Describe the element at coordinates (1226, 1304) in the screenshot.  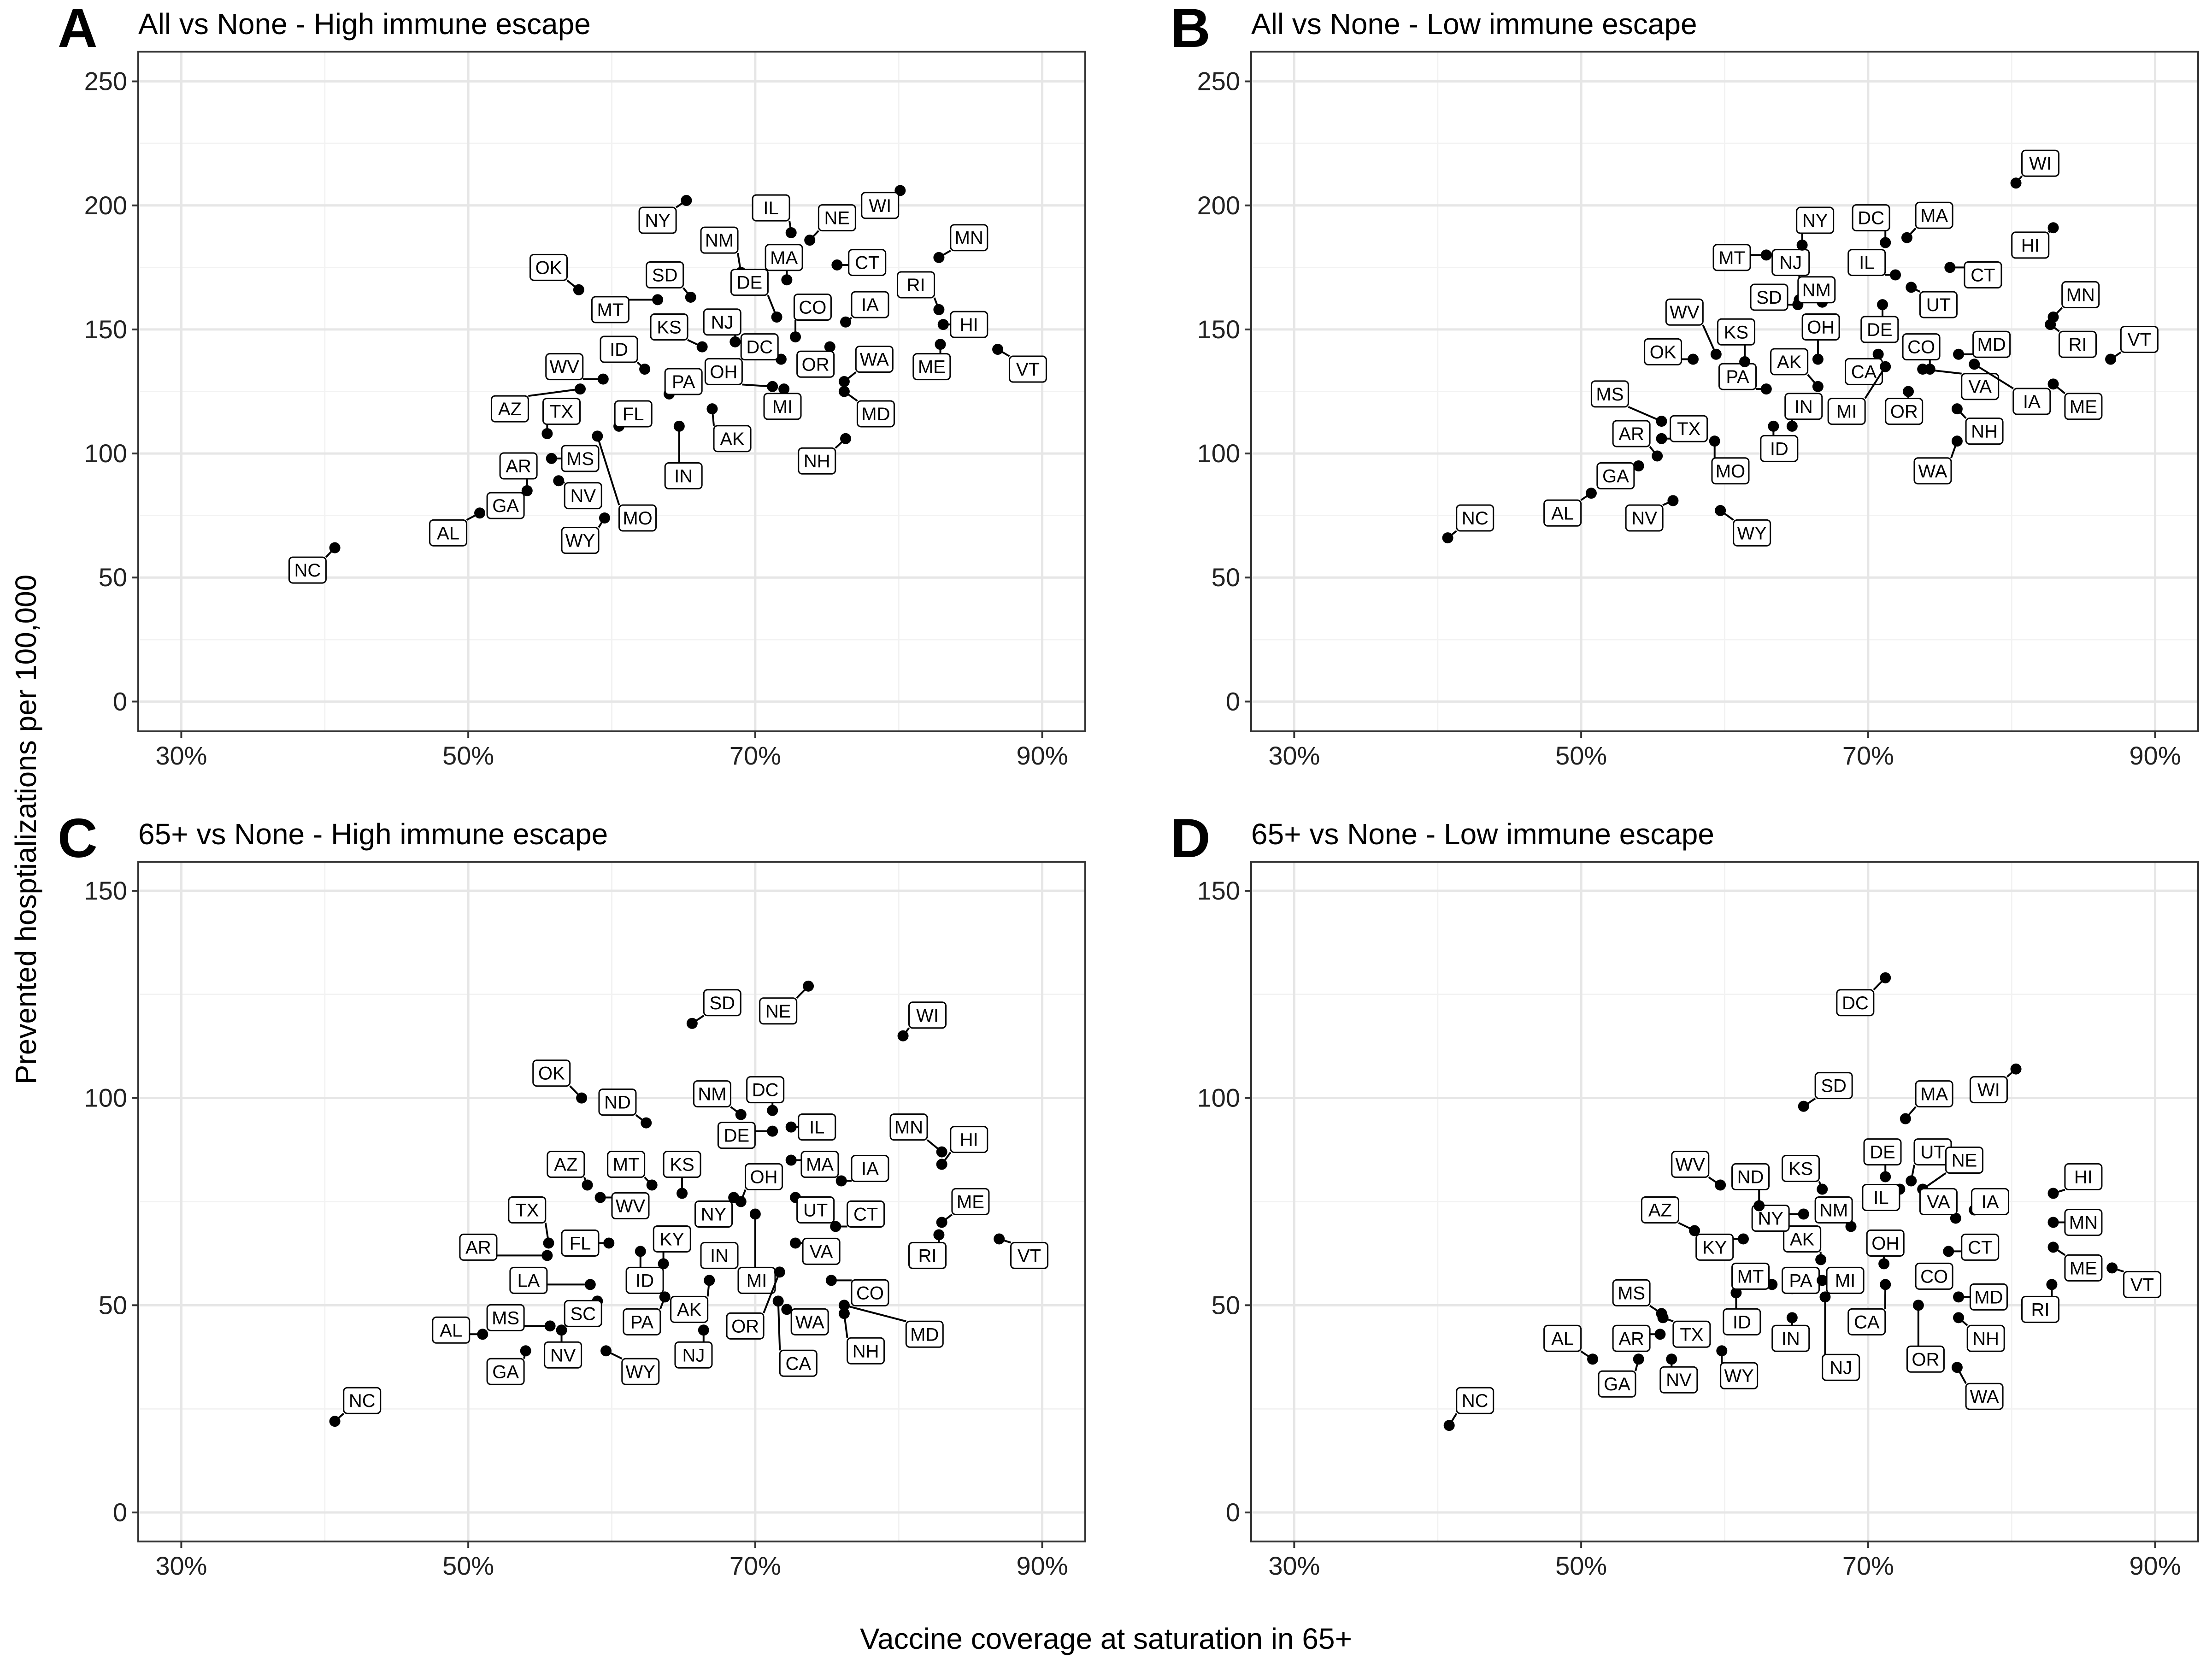
I see `y-tick-label: 50` at that location.